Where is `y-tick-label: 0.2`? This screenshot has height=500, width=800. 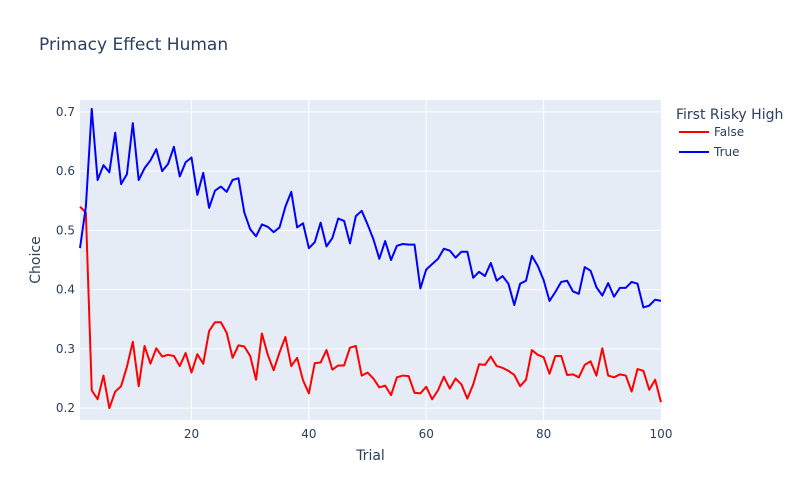
y-tick-label: 0.2 is located at coordinates (65, 408).